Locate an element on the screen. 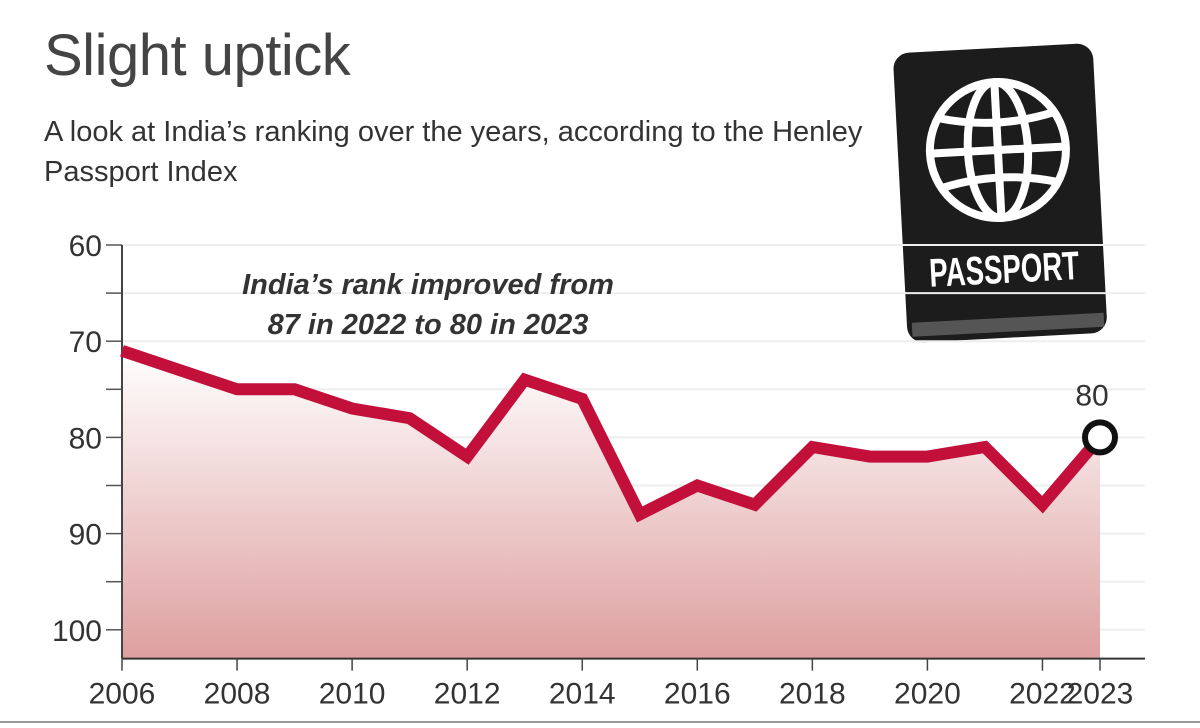 Image resolution: width=1200 pixels, height=728 pixels. annotation-line-2: 87 in 2022 to 80 in 2023 is located at coordinates (428, 325).